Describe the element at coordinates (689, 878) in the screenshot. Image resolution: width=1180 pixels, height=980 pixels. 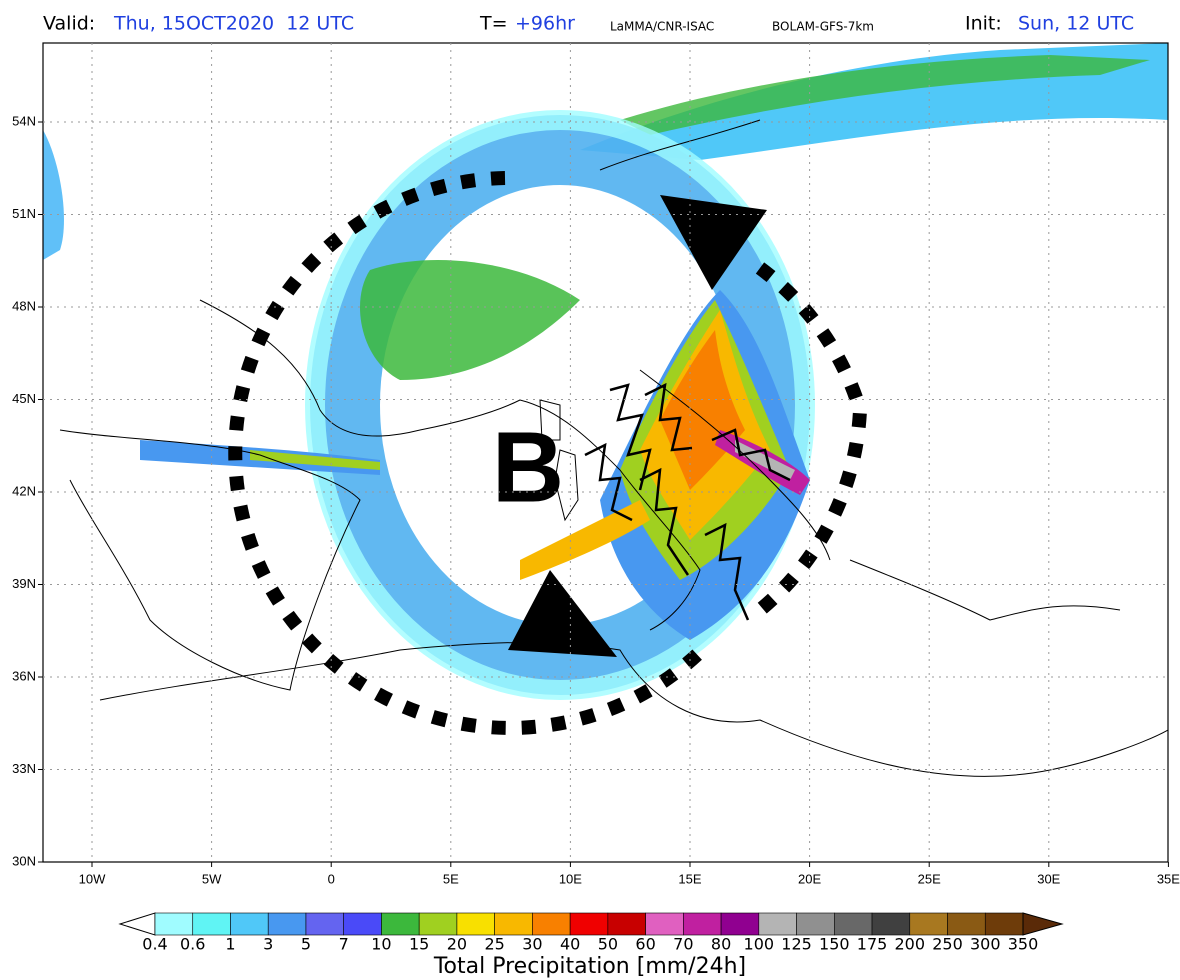
I see `lon-label: 15E` at that location.